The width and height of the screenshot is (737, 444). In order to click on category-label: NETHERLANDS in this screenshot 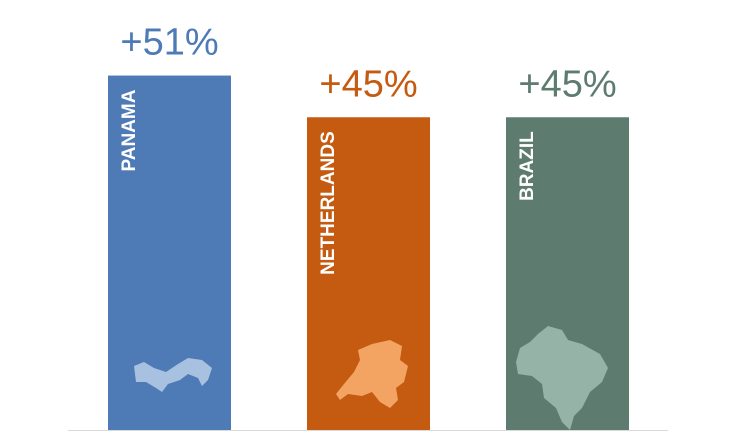, I will do `click(328, 203)`.